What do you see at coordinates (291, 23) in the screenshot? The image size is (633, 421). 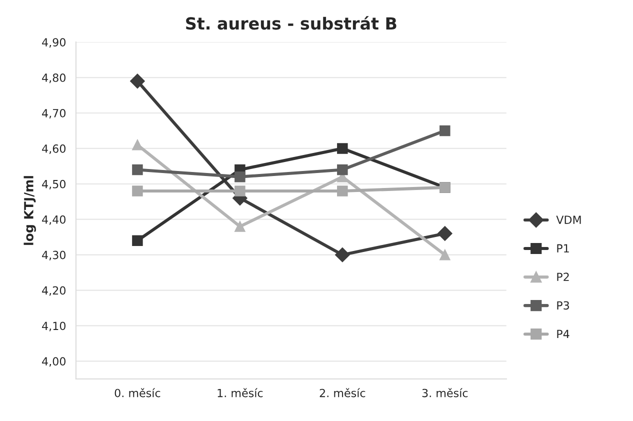 I see `chart-title: St. aureus - substrát B` at bounding box center [291, 23].